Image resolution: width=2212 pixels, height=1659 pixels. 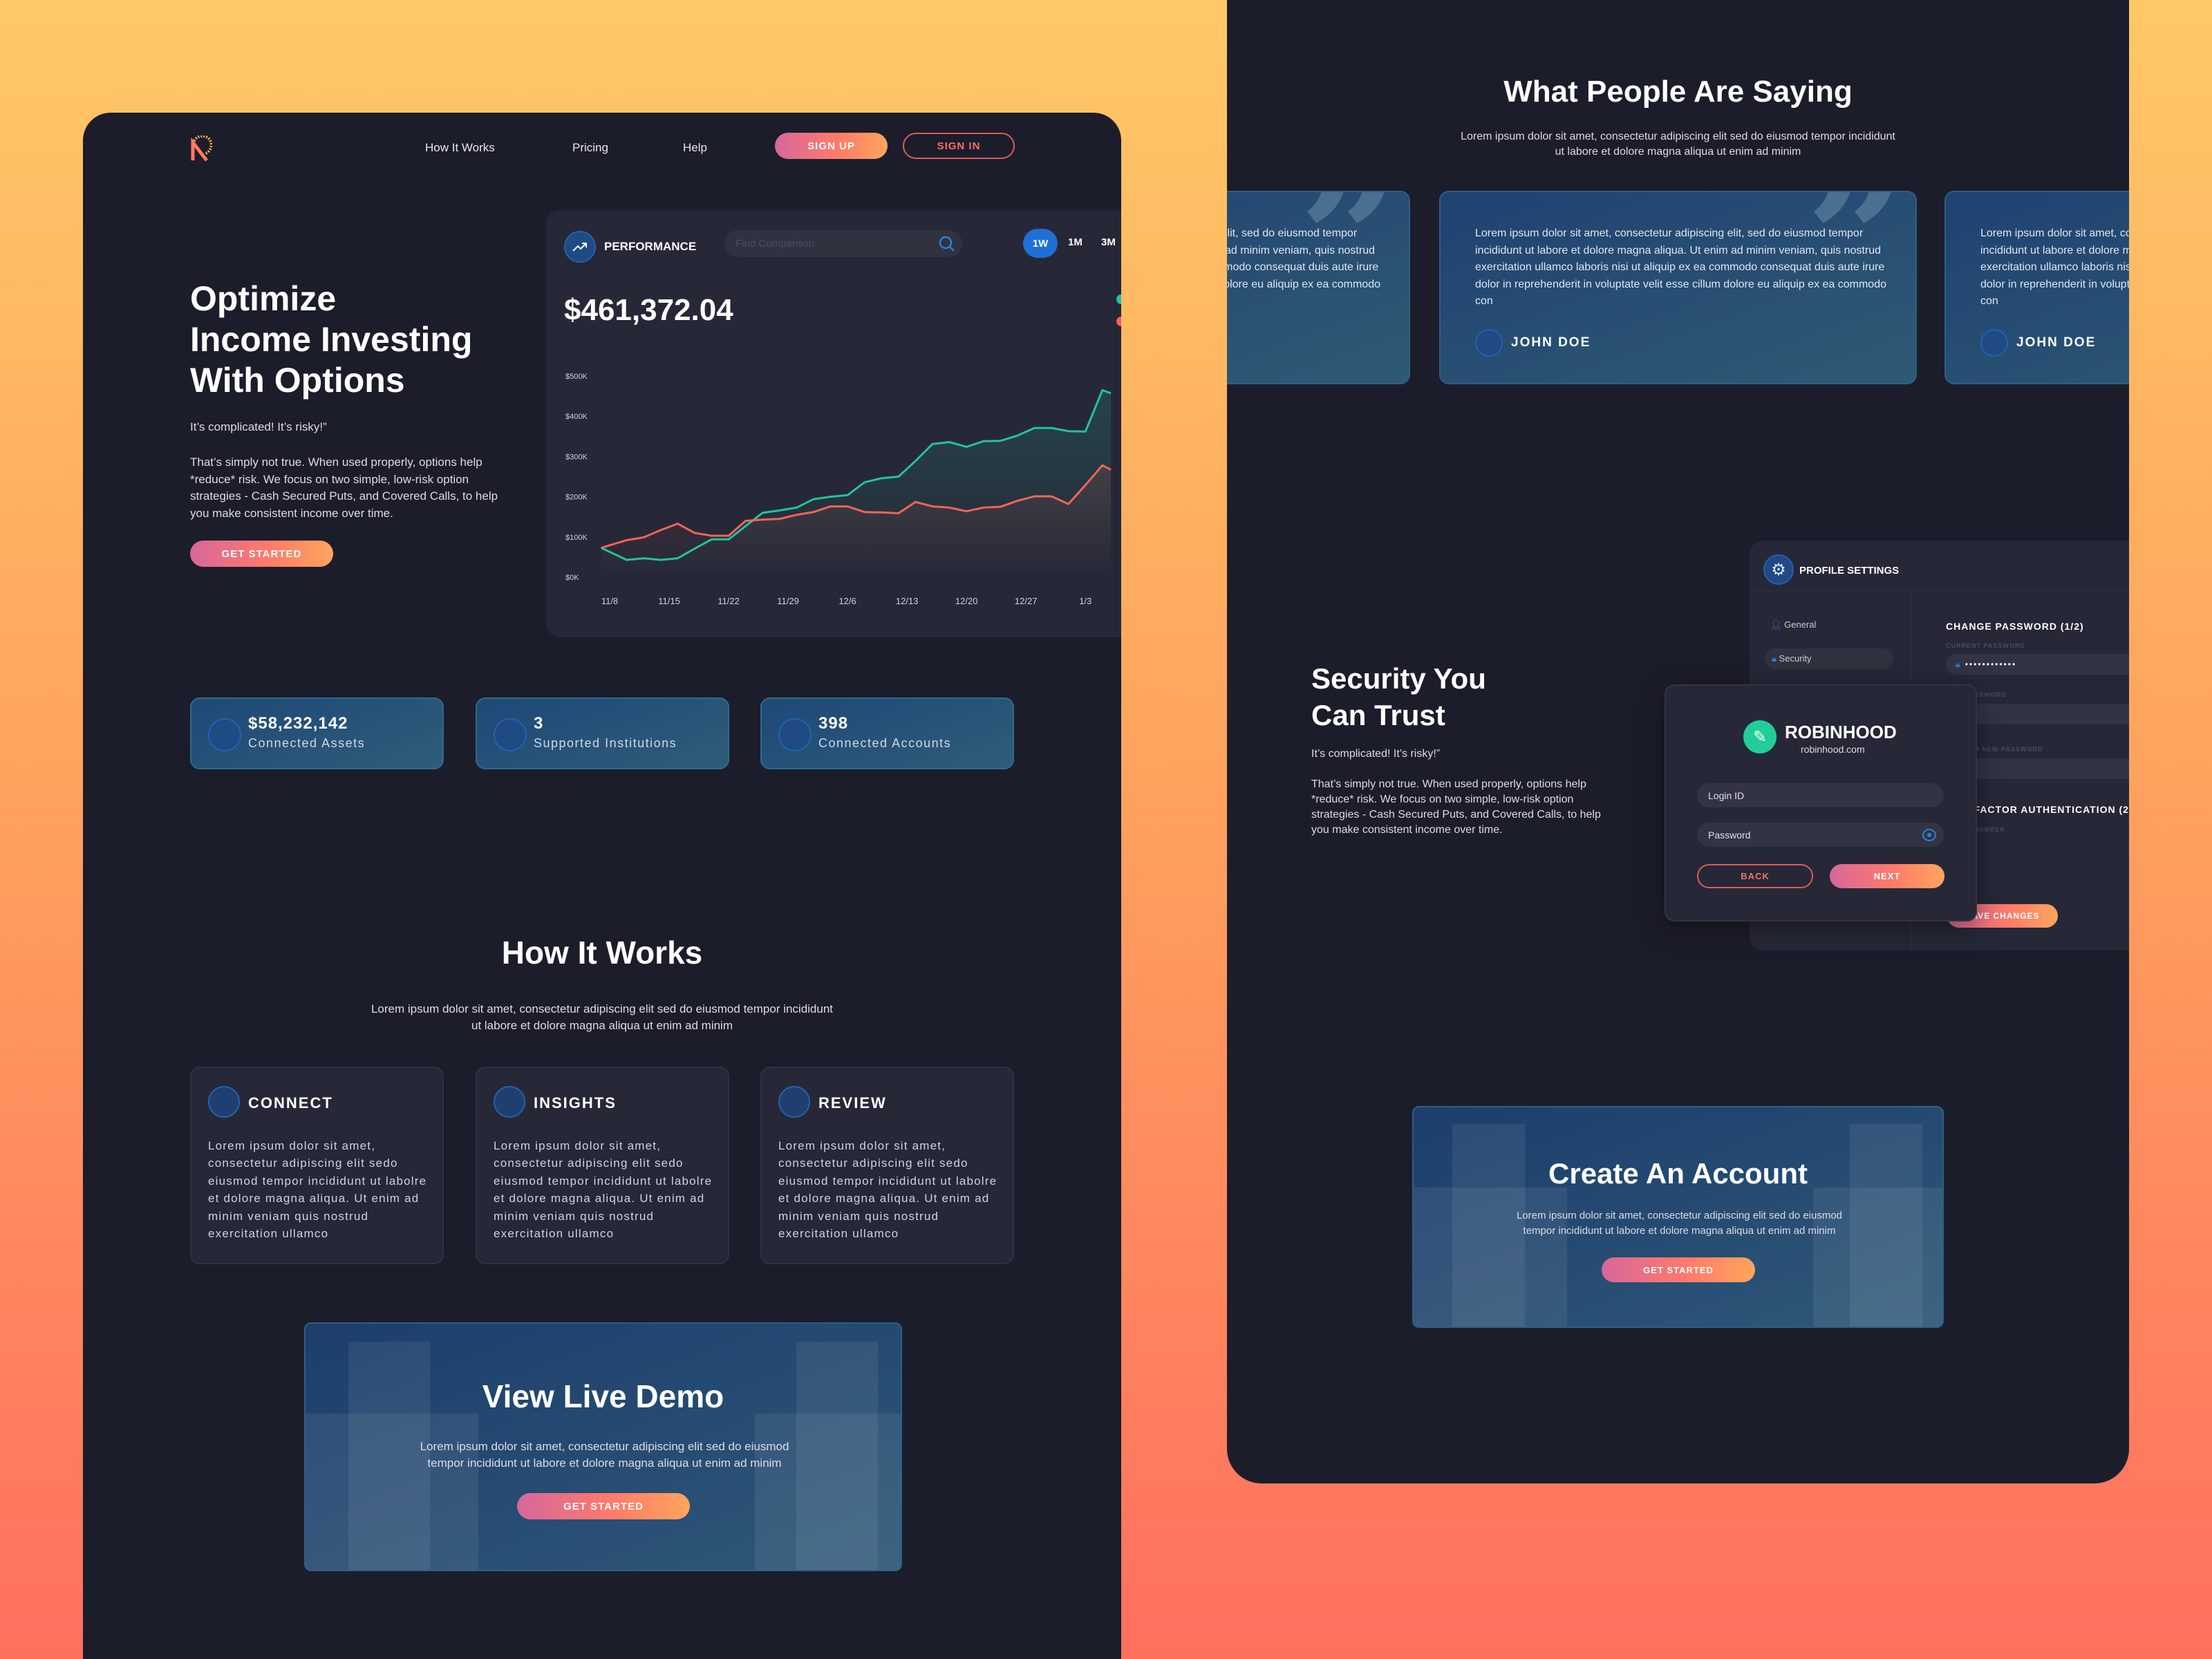 I want to click on nav-help: Help, so click(x=695, y=147).